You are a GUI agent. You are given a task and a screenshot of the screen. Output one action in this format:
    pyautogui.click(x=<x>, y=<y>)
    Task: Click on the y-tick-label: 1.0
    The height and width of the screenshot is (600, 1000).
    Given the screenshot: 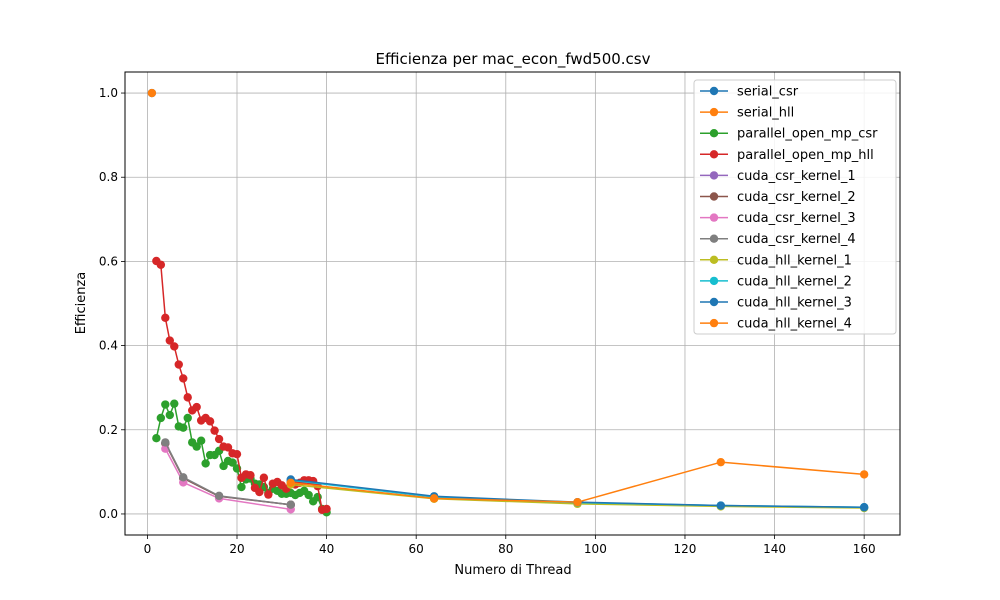 What is the action you would take?
    pyautogui.click(x=108, y=93)
    